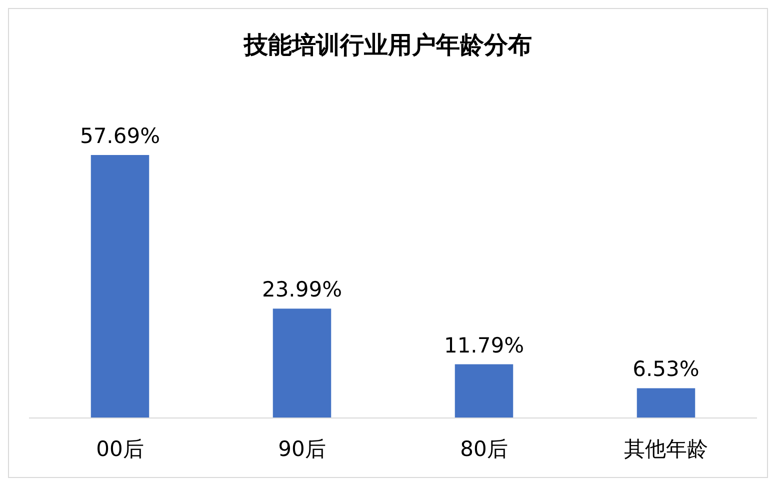  Describe the element at coordinates (302, 290) in the screenshot. I see `data-label: 23.99%` at that location.